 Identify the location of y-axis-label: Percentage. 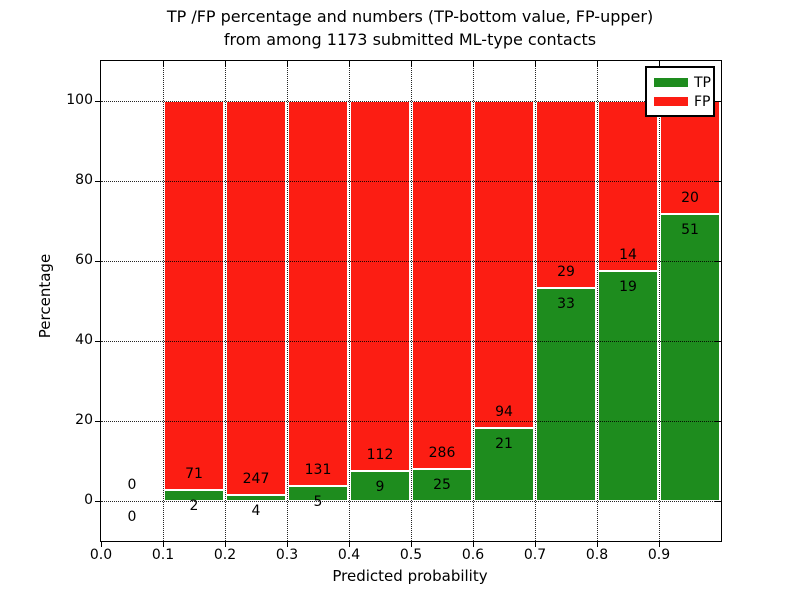
(45, 296).